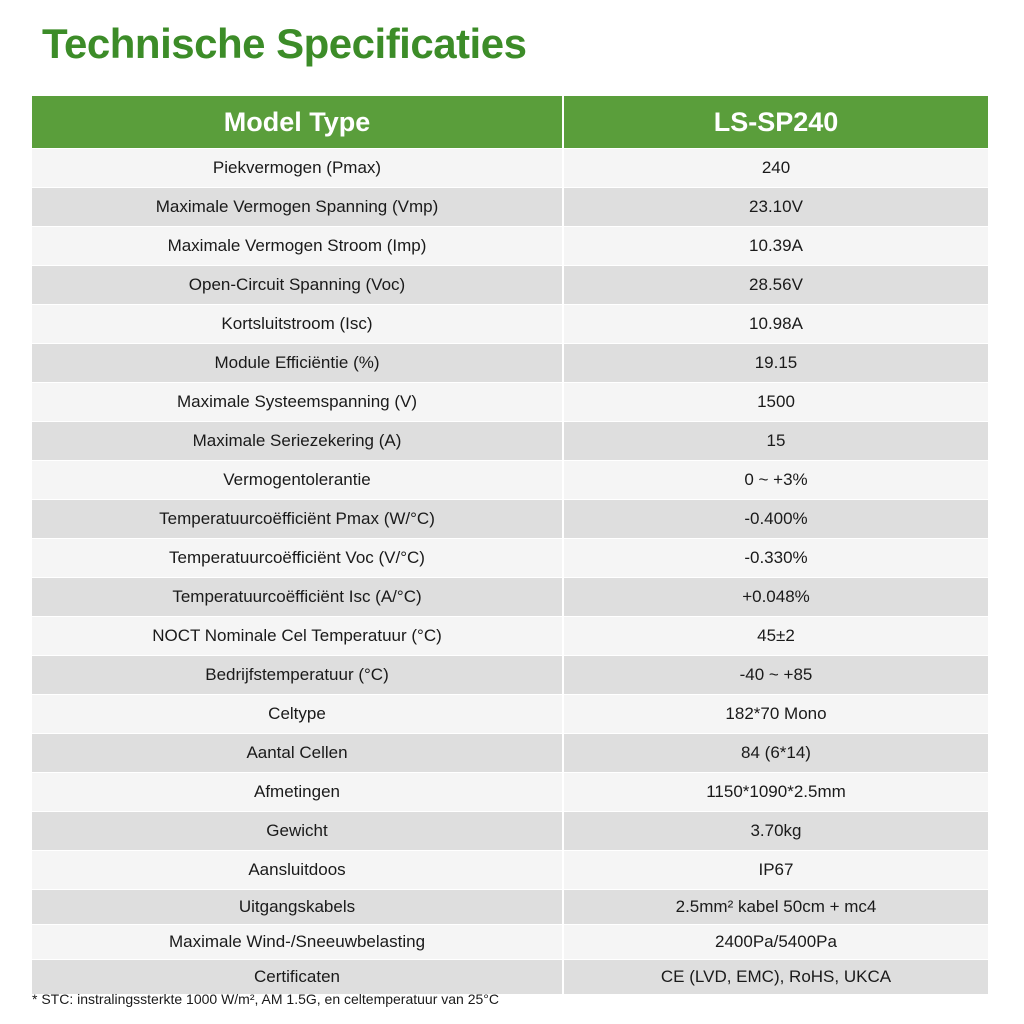 This screenshot has width=1024, height=1024. I want to click on row-value: -40 ~ +85, so click(775, 675).